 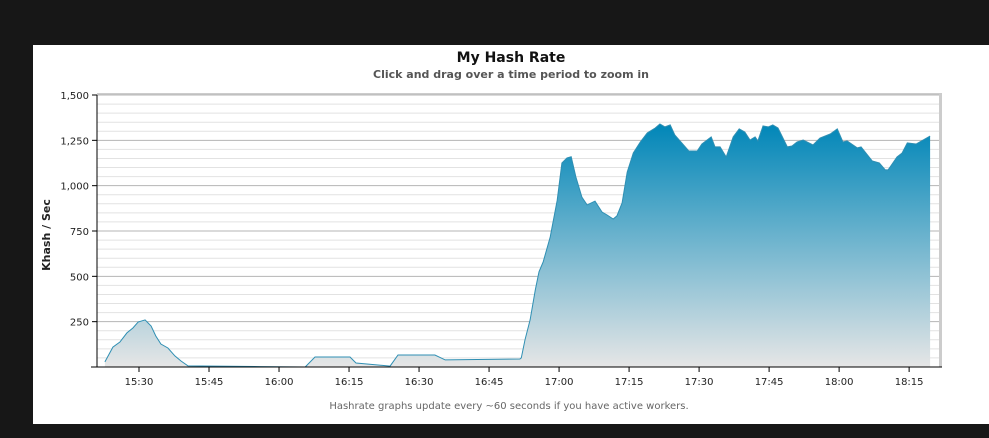 I want to click on x-tick-label: 15:45, so click(x=209, y=382).